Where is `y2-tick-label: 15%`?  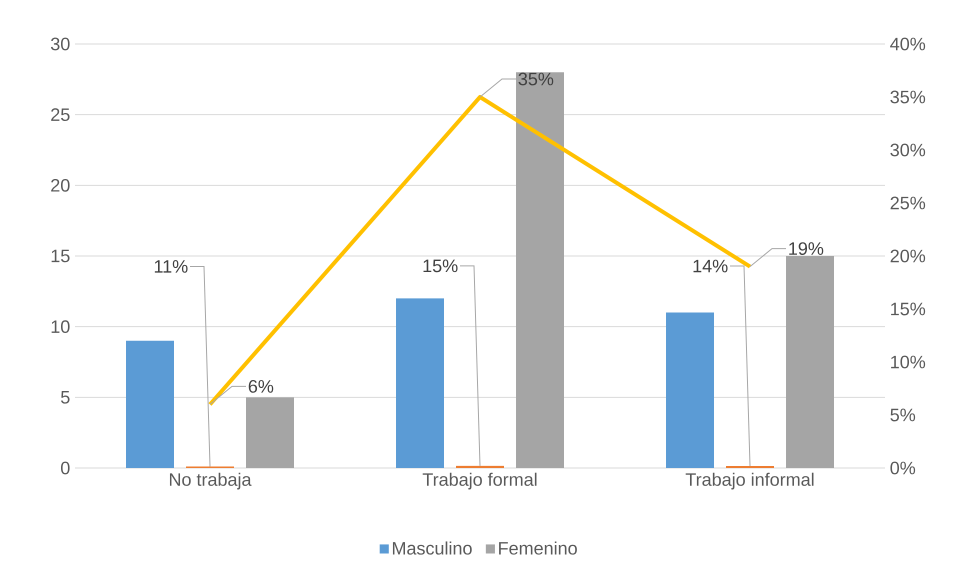 y2-tick-label: 15% is located at coordinates (908, 309).